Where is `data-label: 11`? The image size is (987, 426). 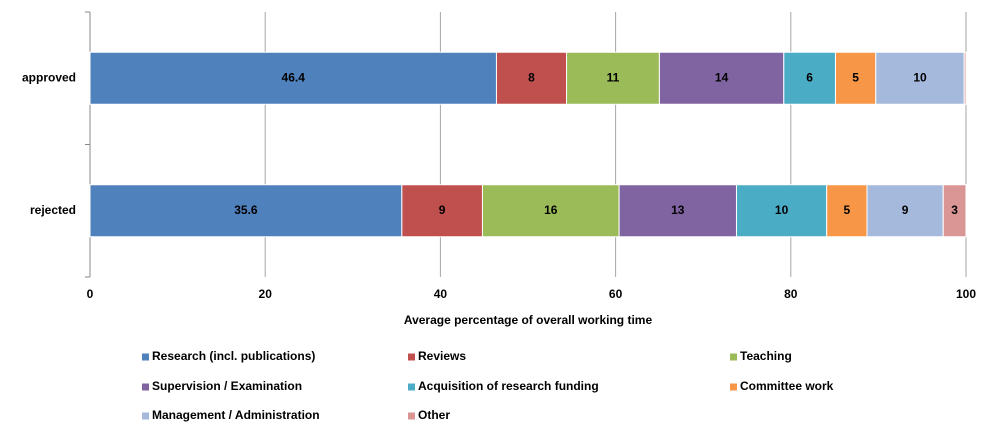 data-label: 11 is located at coordinates (613, 77).